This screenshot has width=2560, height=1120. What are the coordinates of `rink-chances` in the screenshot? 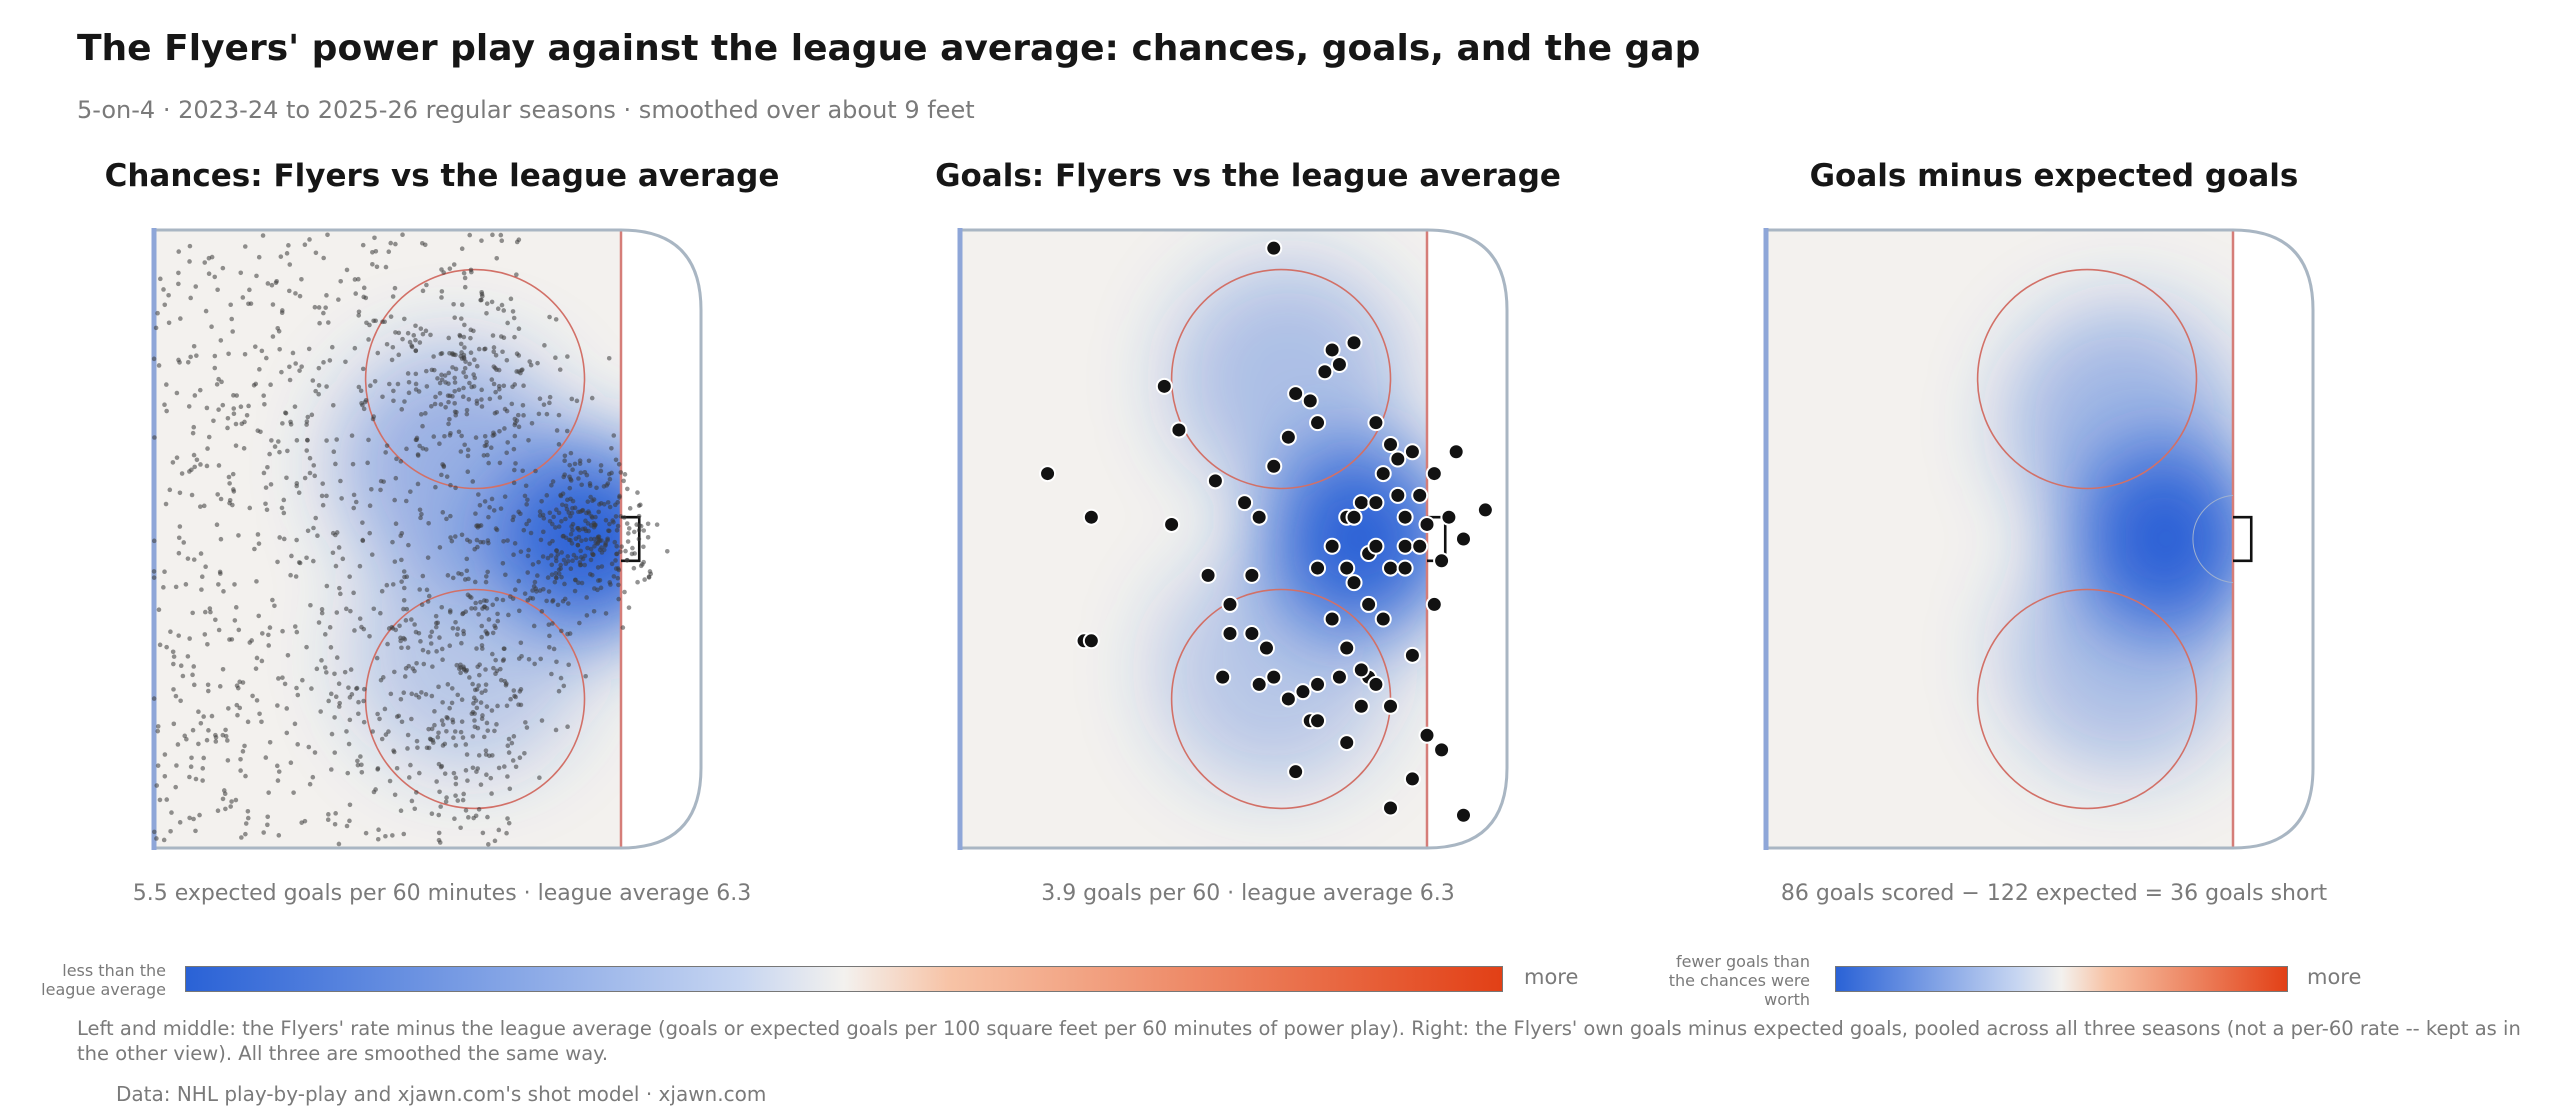 It's located at (427, 539).